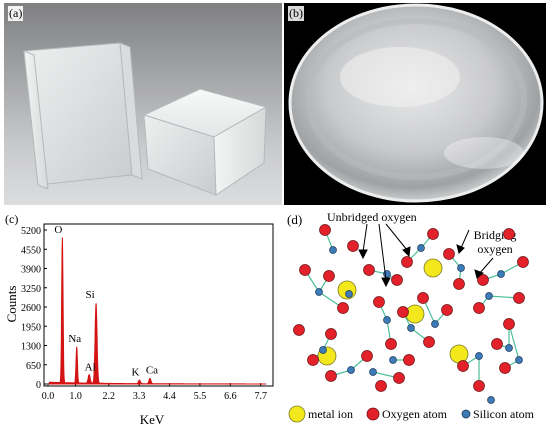 The width and height of the screenshot is (550, 434). Describe the element at coordinates (494, 249) in the screenshot. I see `bridging-label-line2: oxygen` at that location.